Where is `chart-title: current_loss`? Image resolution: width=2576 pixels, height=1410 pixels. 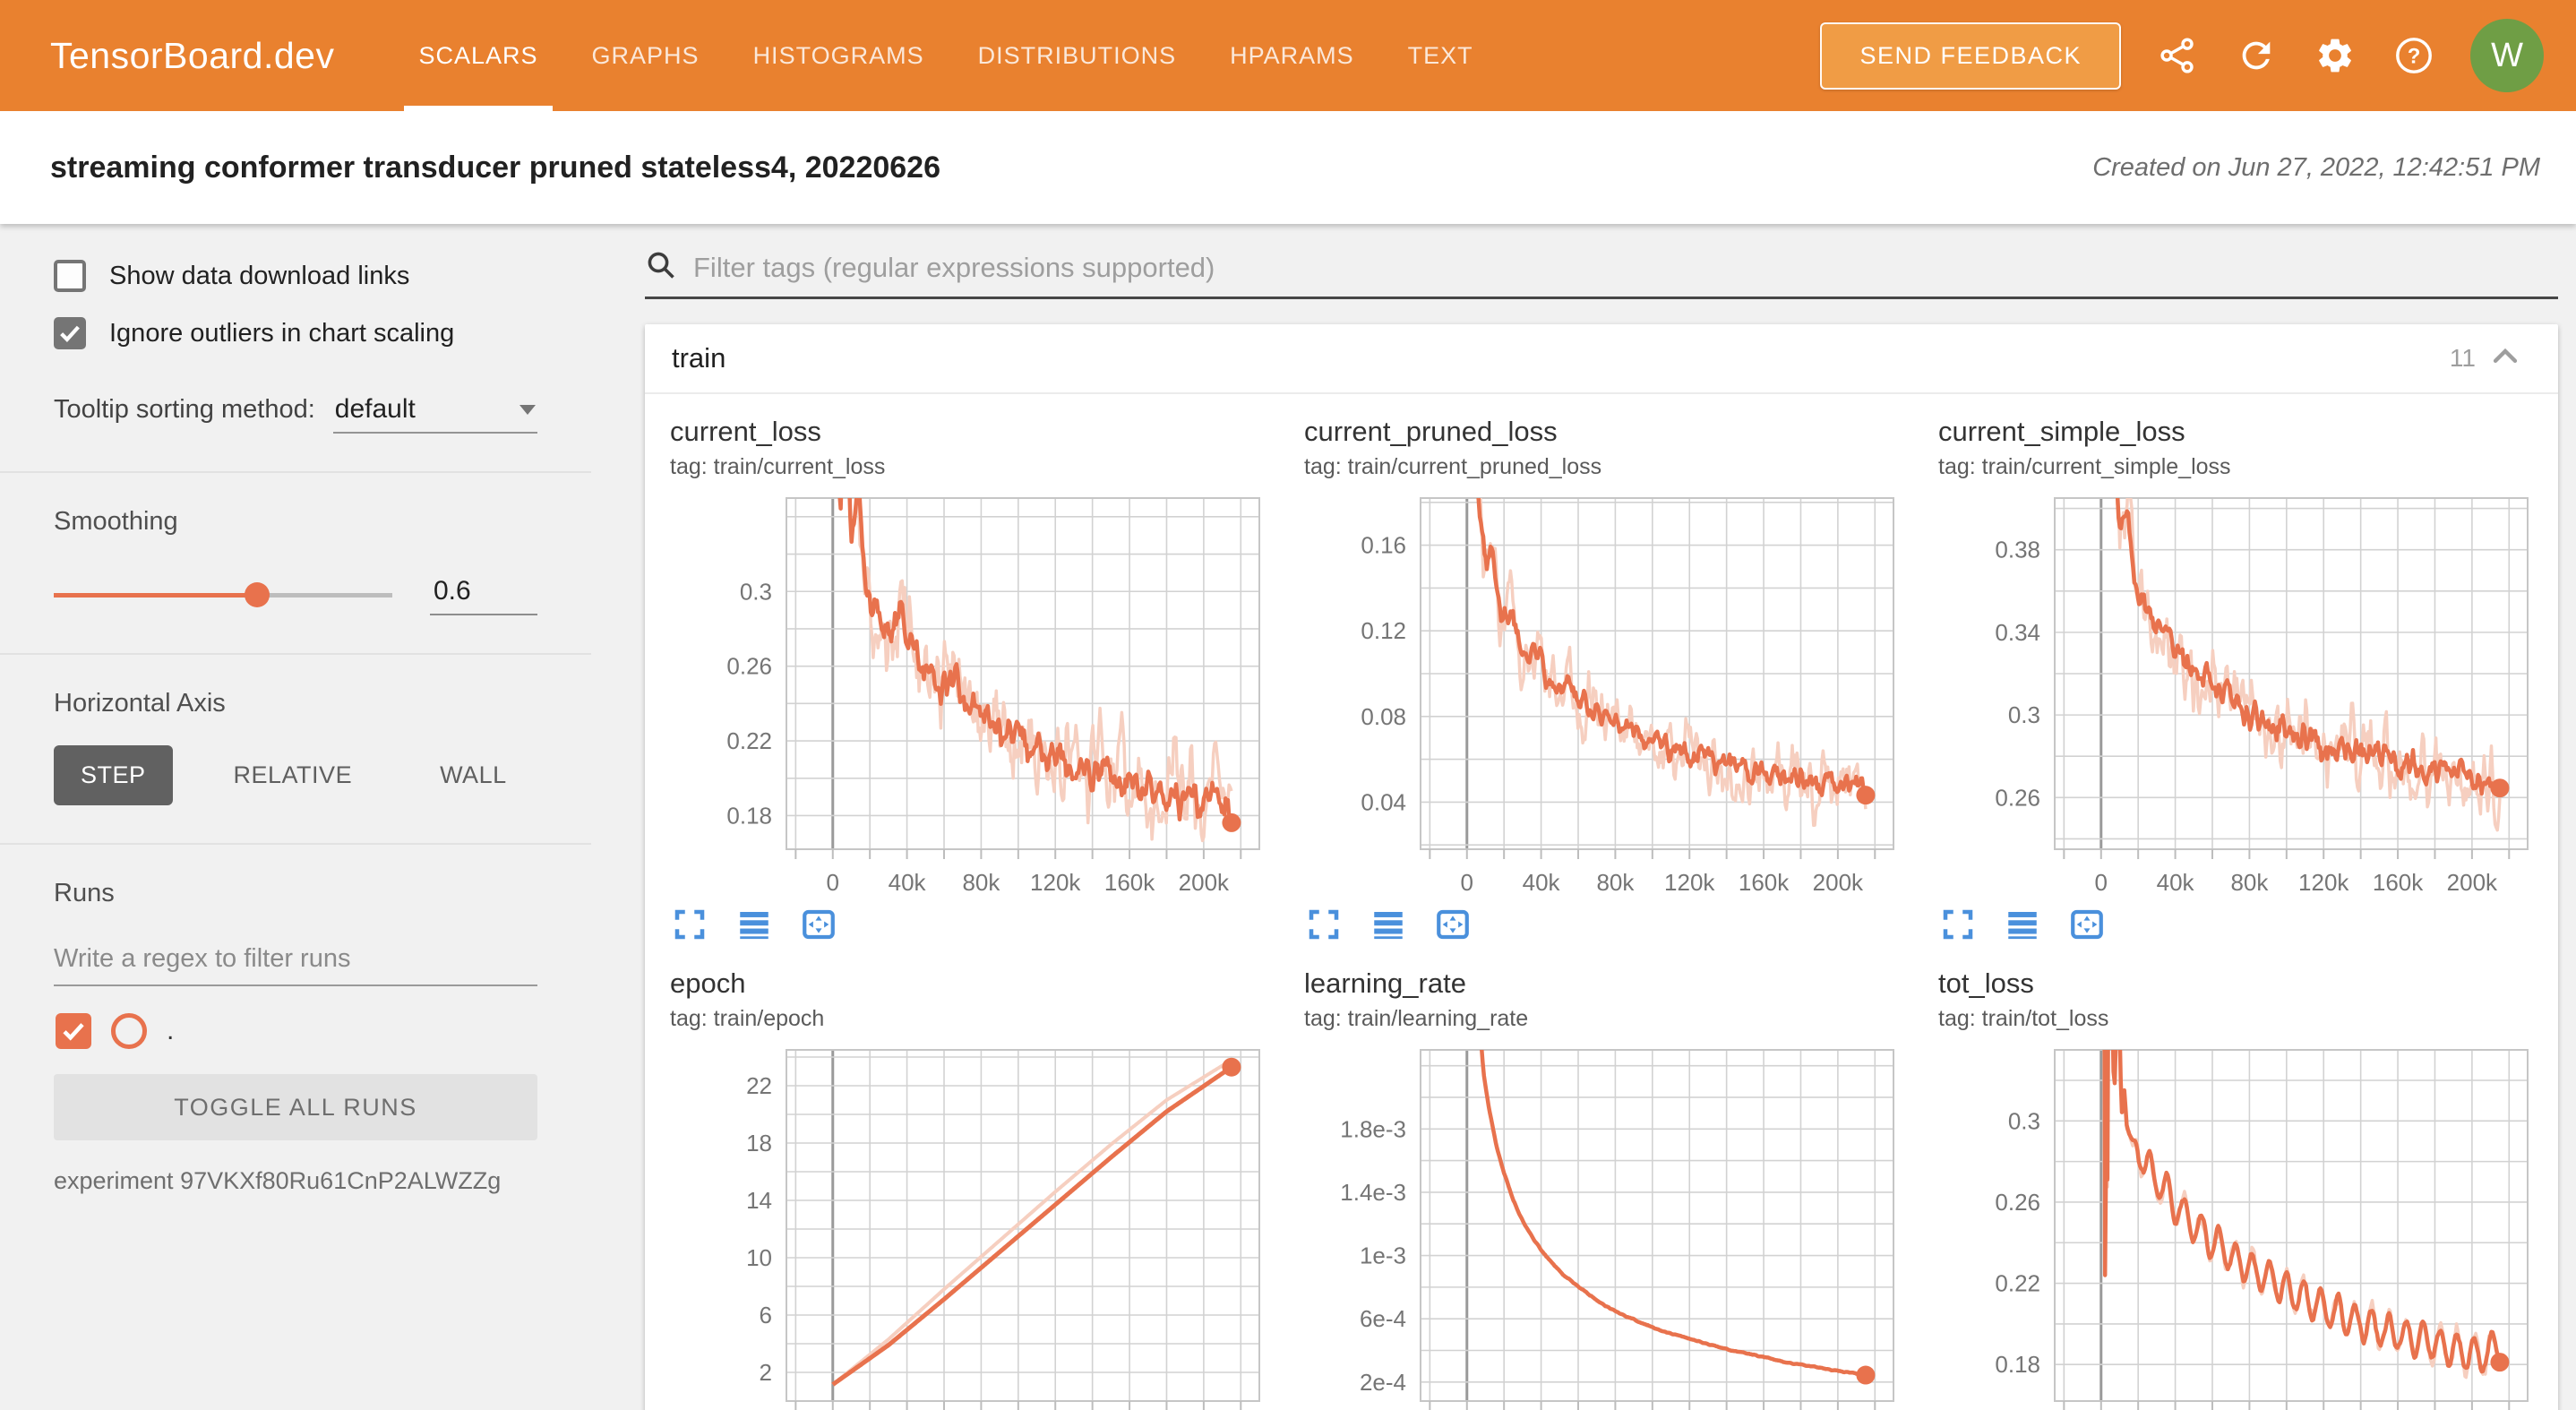 chart-title: current_loss is located at coordinates (745, 431).